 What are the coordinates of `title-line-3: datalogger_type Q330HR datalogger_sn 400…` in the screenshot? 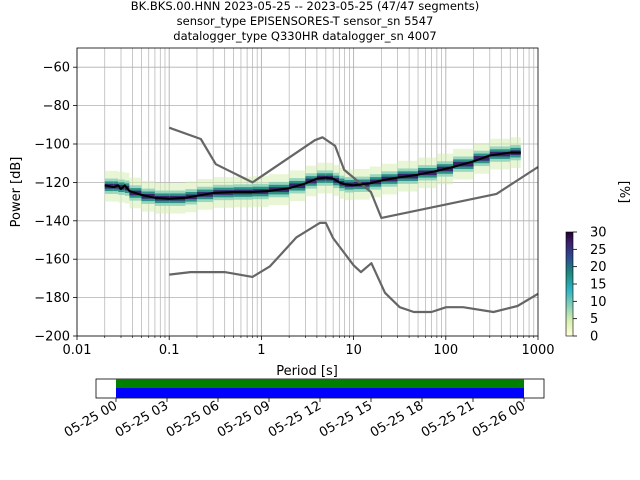 It's located at (304, 36).